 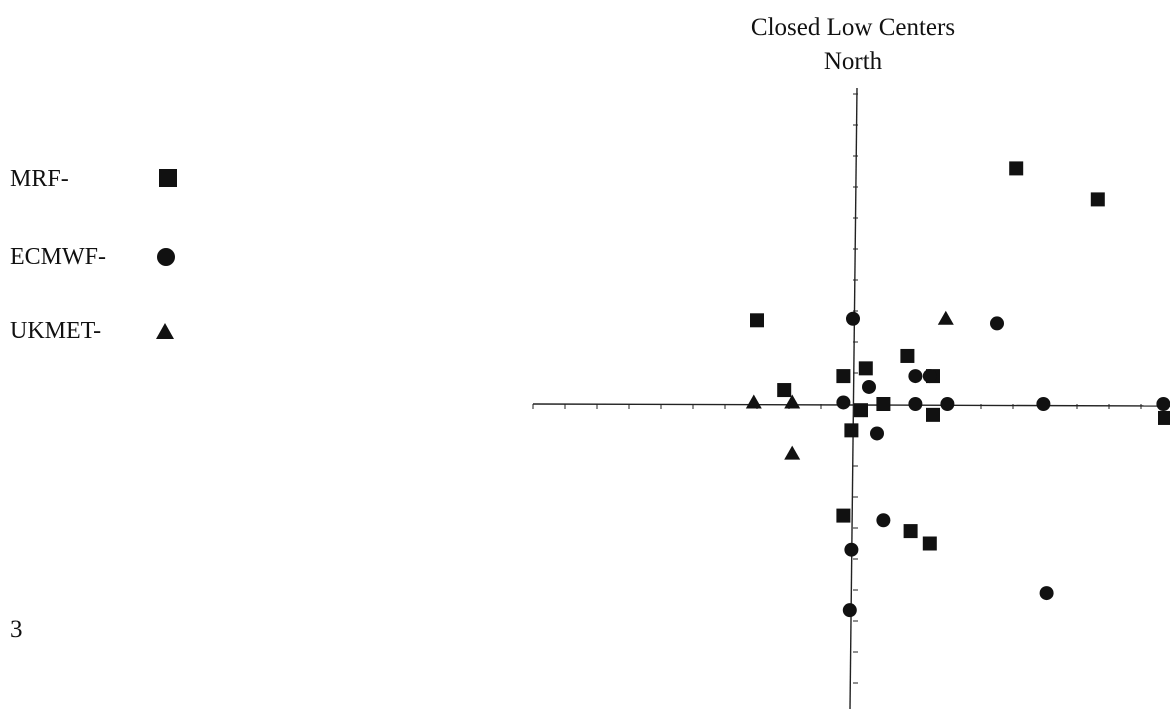 What do you see at coordinates (39, 179) in the screenshot?
I see `legend-label-mrf: MRF-` at bounding box center [39, 179].